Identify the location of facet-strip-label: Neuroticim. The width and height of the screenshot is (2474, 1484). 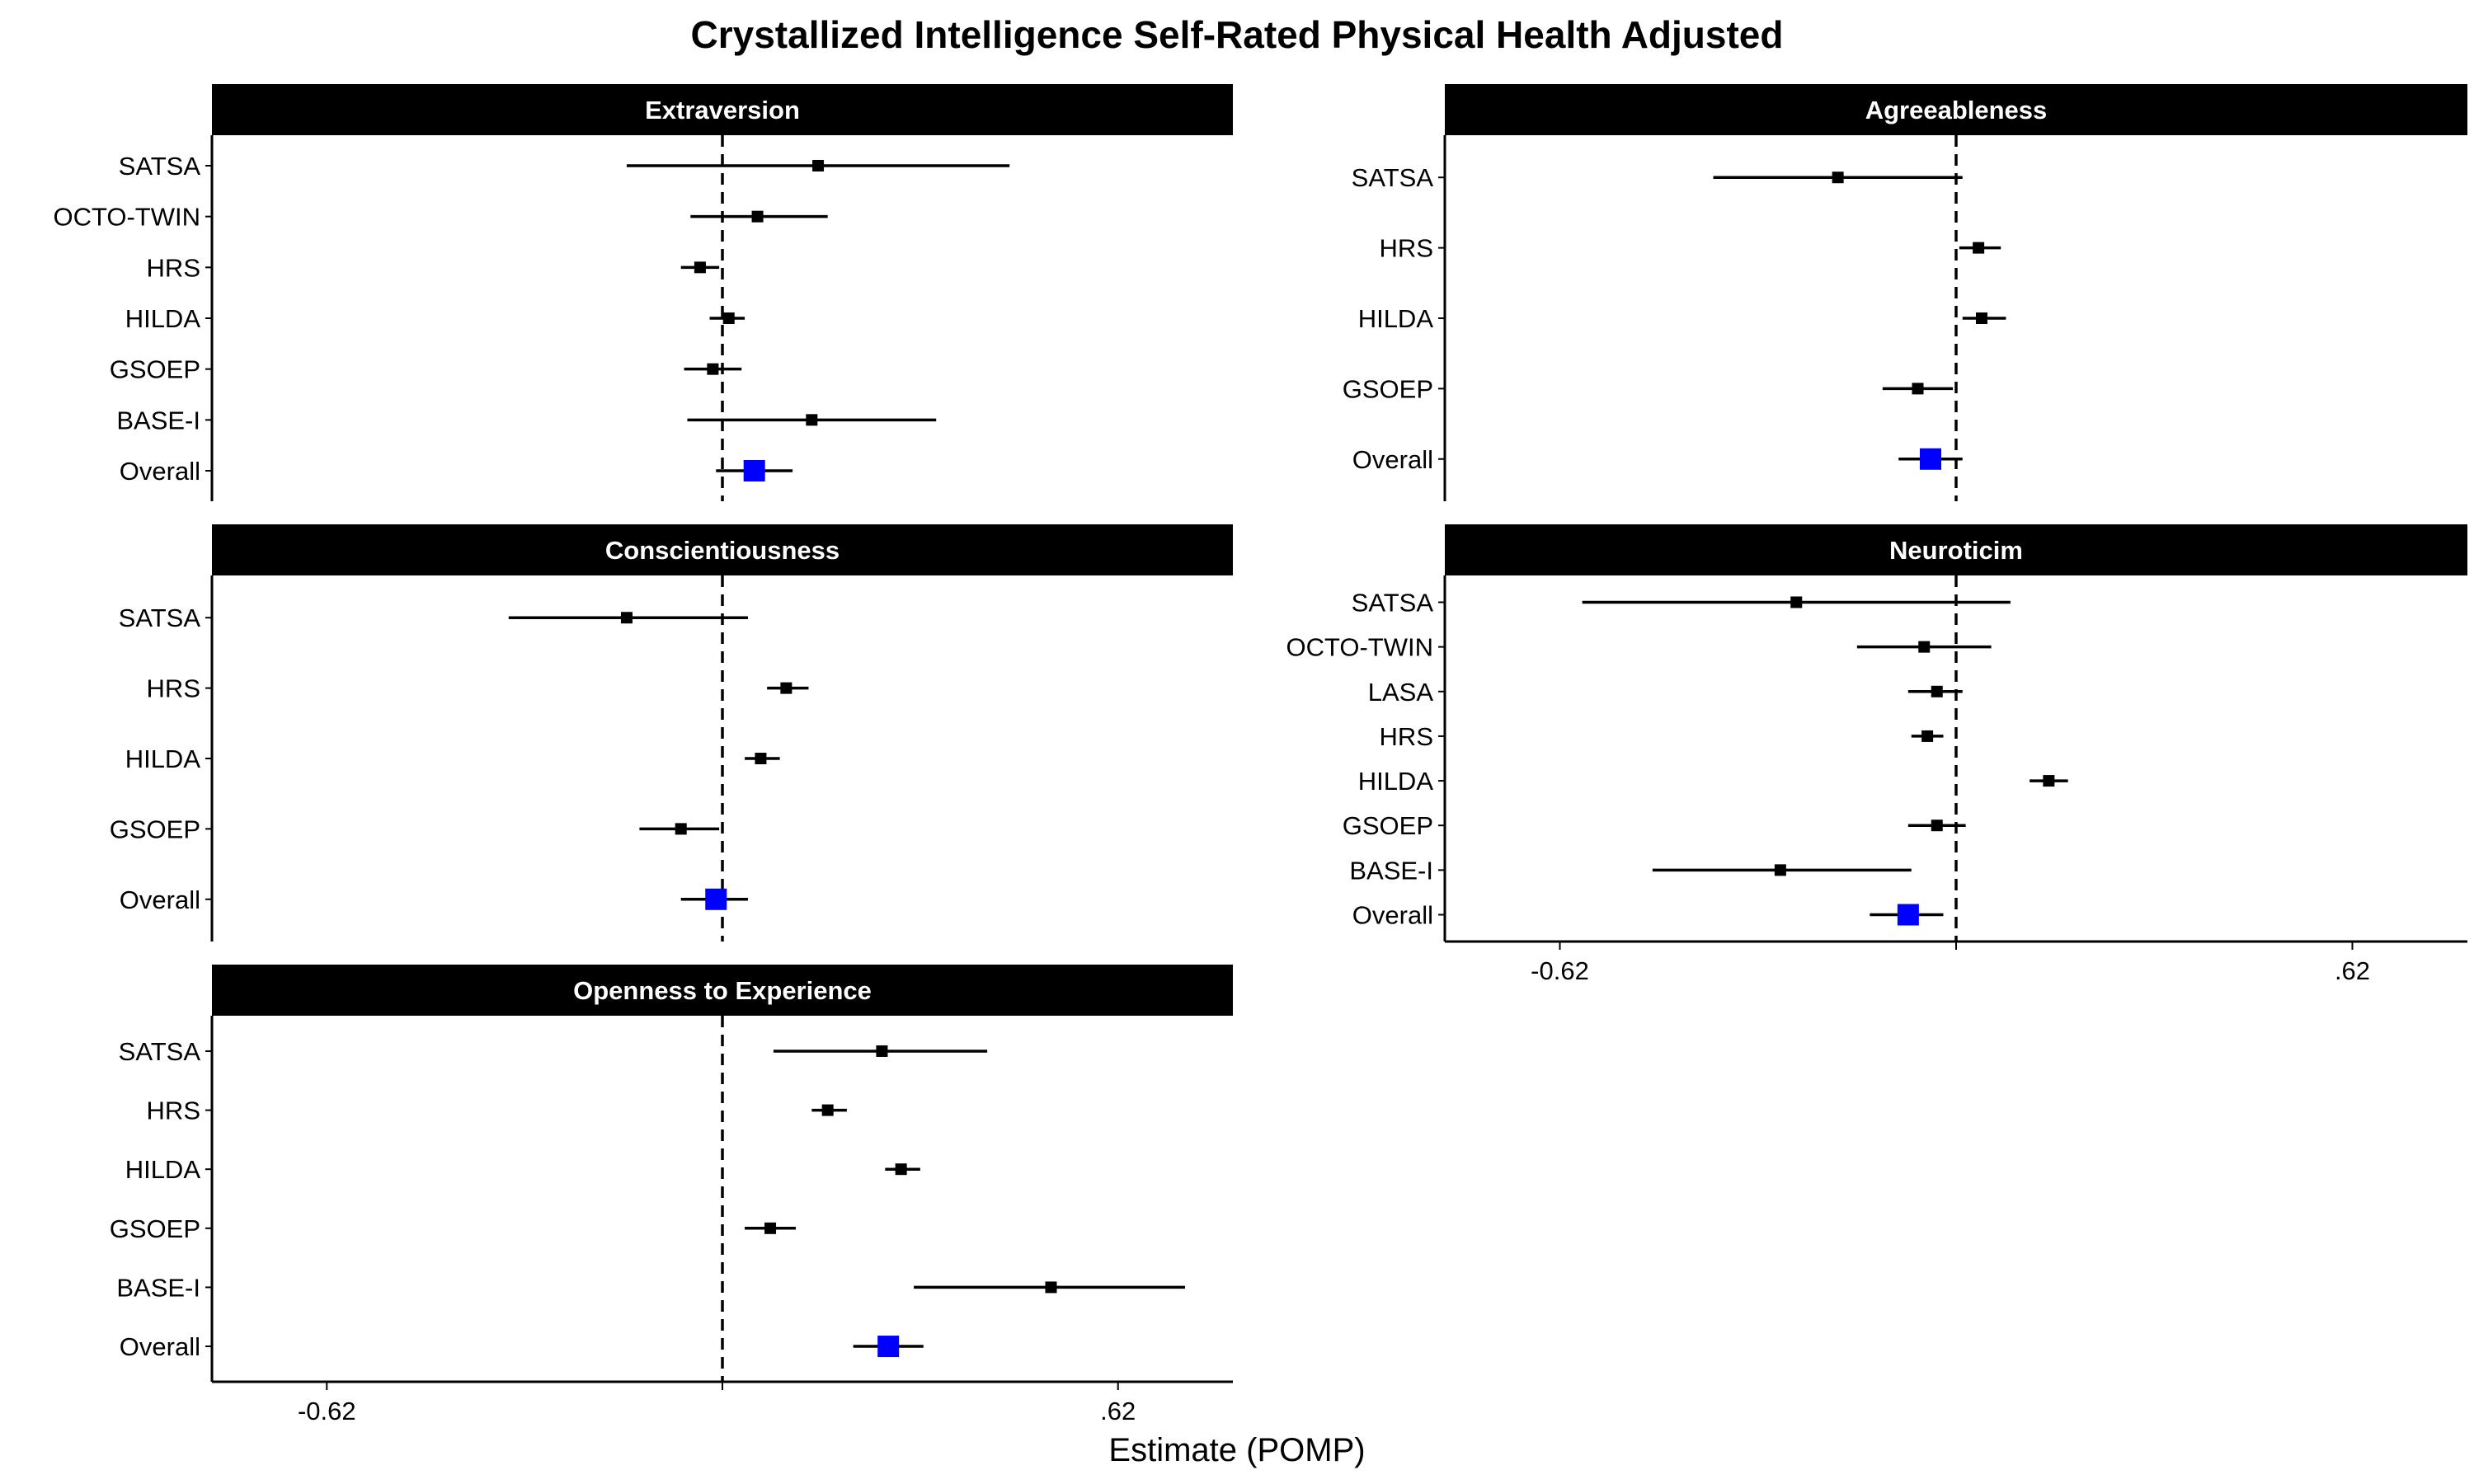
(1956, 550).